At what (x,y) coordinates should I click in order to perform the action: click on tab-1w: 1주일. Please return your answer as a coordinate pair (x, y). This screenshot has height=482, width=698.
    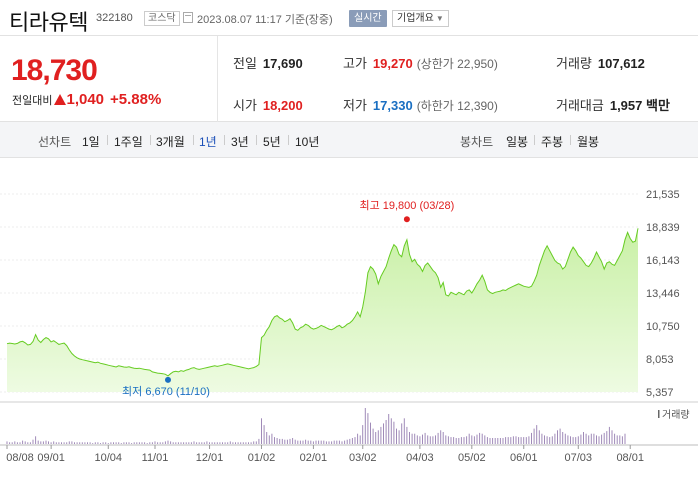
    Looking at the image, I should click on (128, 142).